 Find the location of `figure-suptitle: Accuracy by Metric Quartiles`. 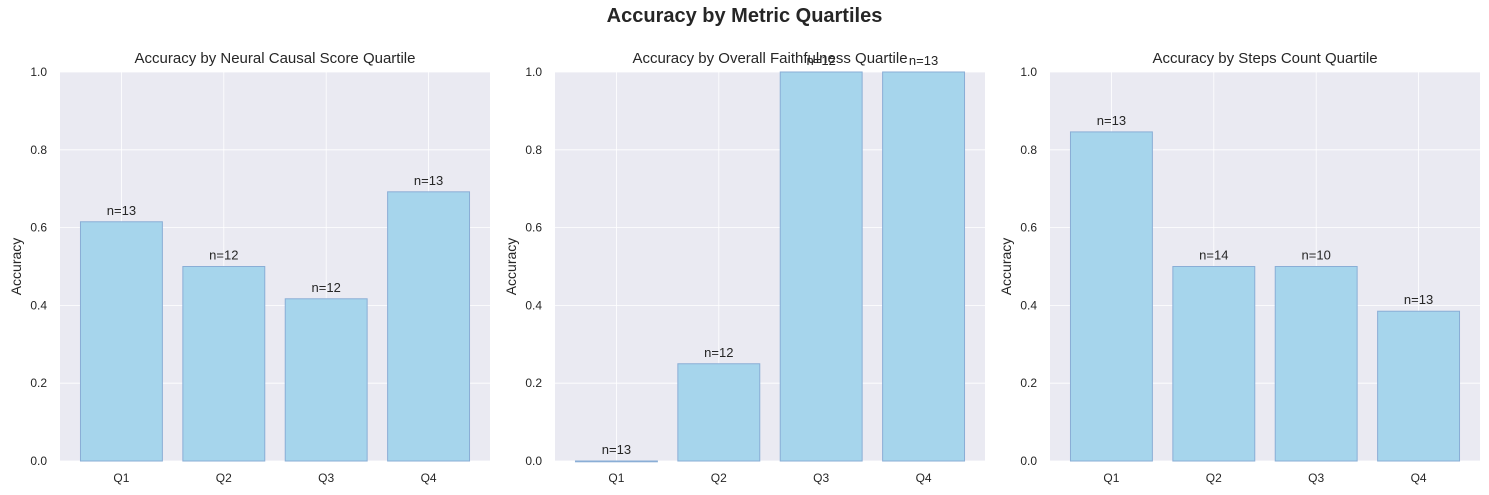

figure-suptitle: Accuracy by Metric Quartiles is located at coordinates (744, 16).